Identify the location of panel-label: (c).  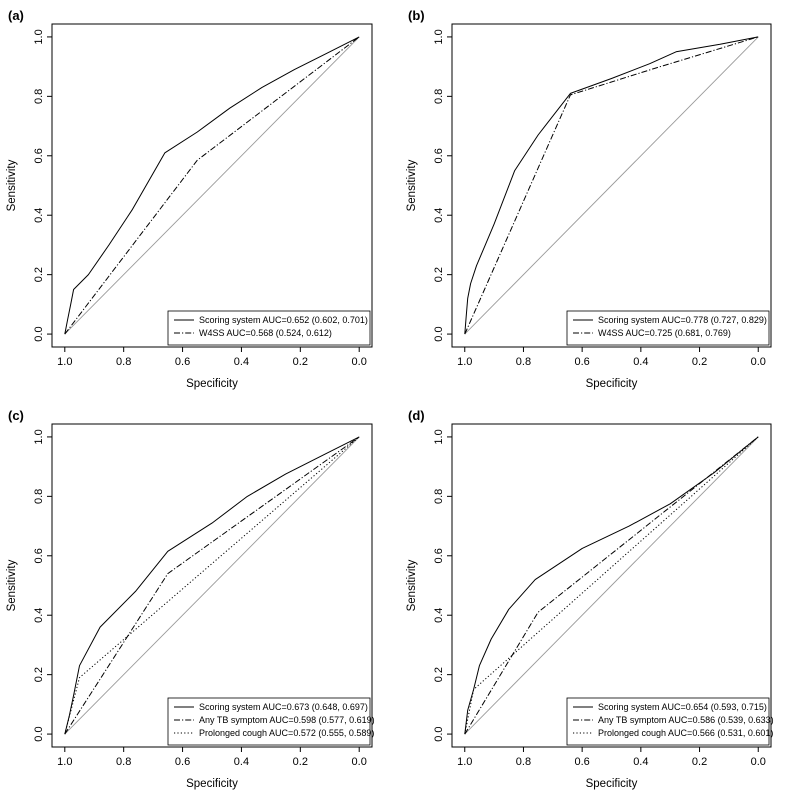
(16, 415).